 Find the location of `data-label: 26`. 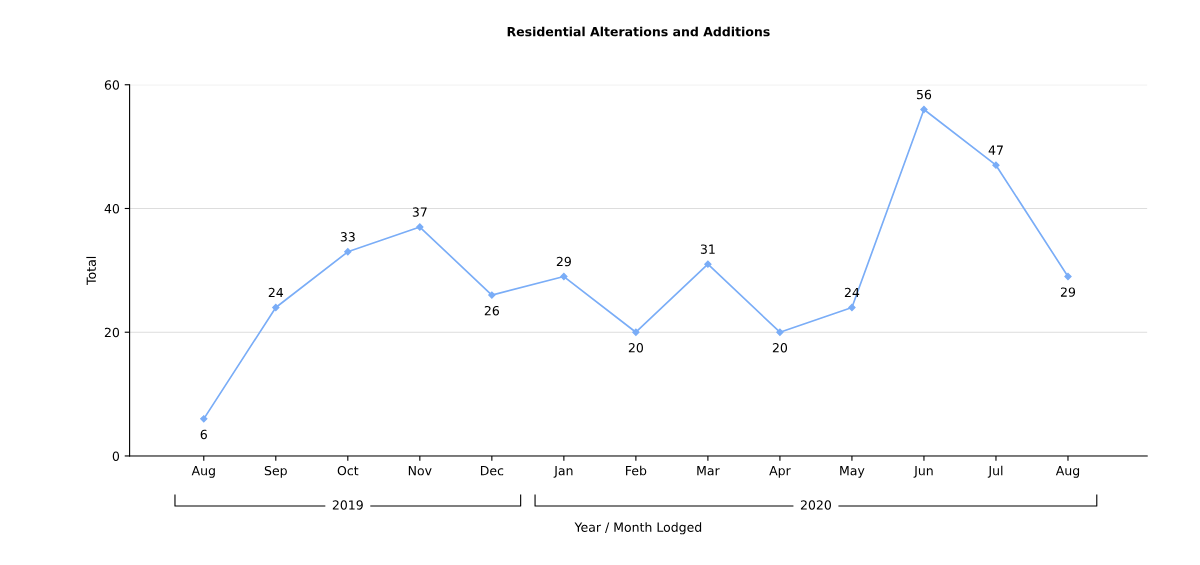

data-label: 26 is located at coordinates (492, 310).